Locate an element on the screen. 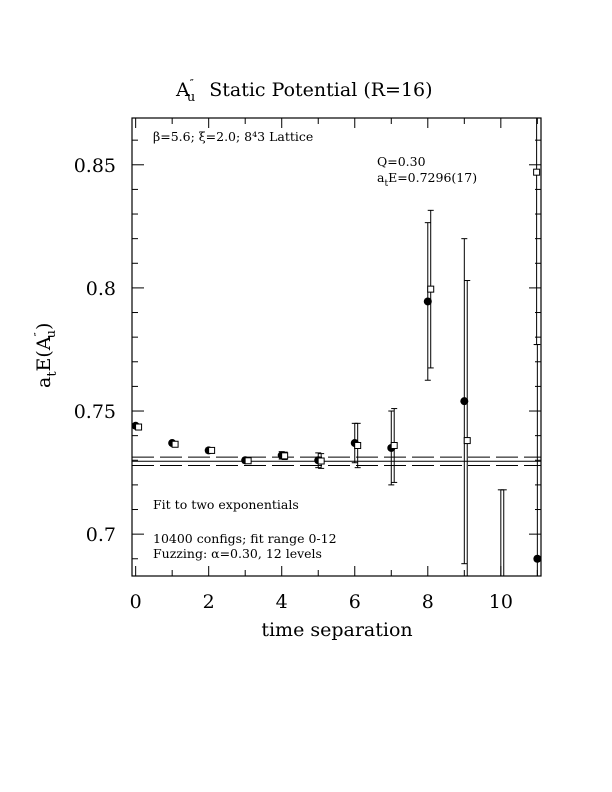  y-axis-label: atE(A″u) is located at coordinates (46, 355).